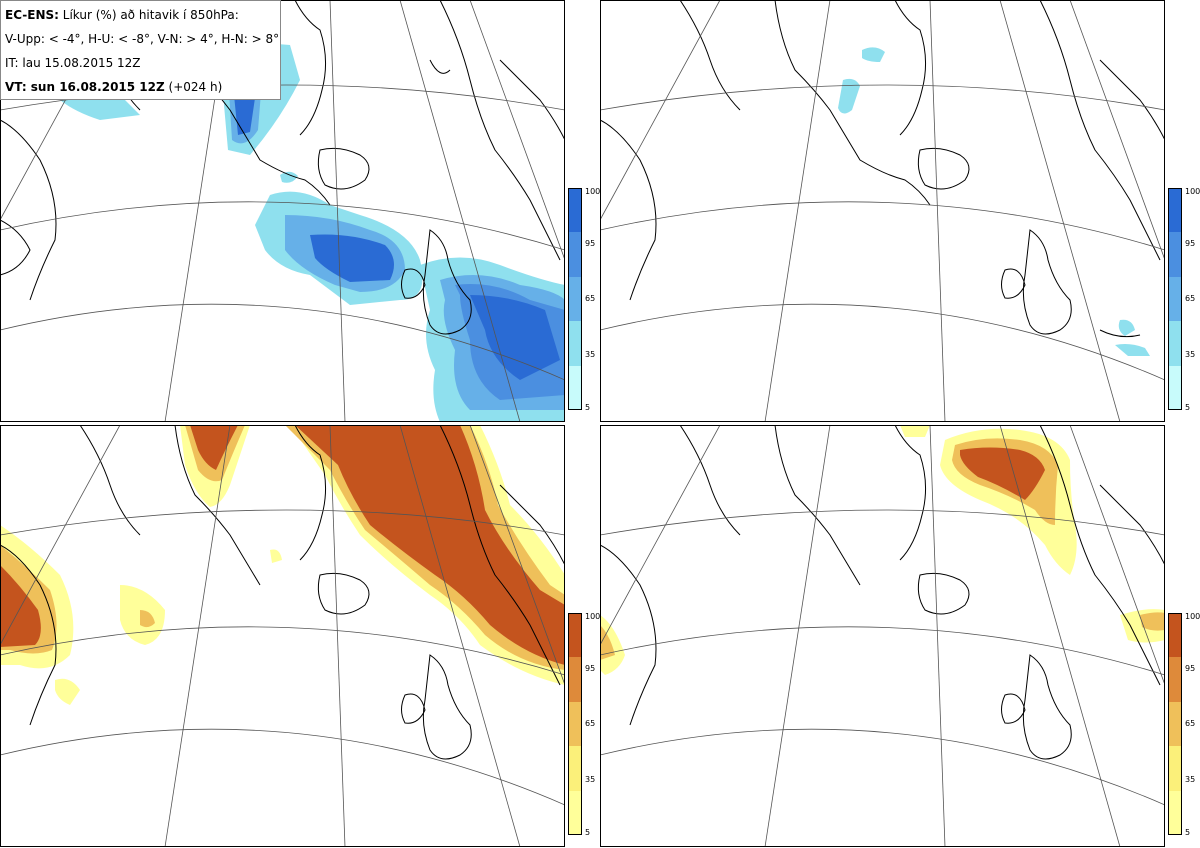 The image size is (1200, 848). What do you see at coordinates (73, 63) in the screenshot?
I see `issue-time: IT: lau 15.08.2015 12Z` at bounding box center [73, 63].